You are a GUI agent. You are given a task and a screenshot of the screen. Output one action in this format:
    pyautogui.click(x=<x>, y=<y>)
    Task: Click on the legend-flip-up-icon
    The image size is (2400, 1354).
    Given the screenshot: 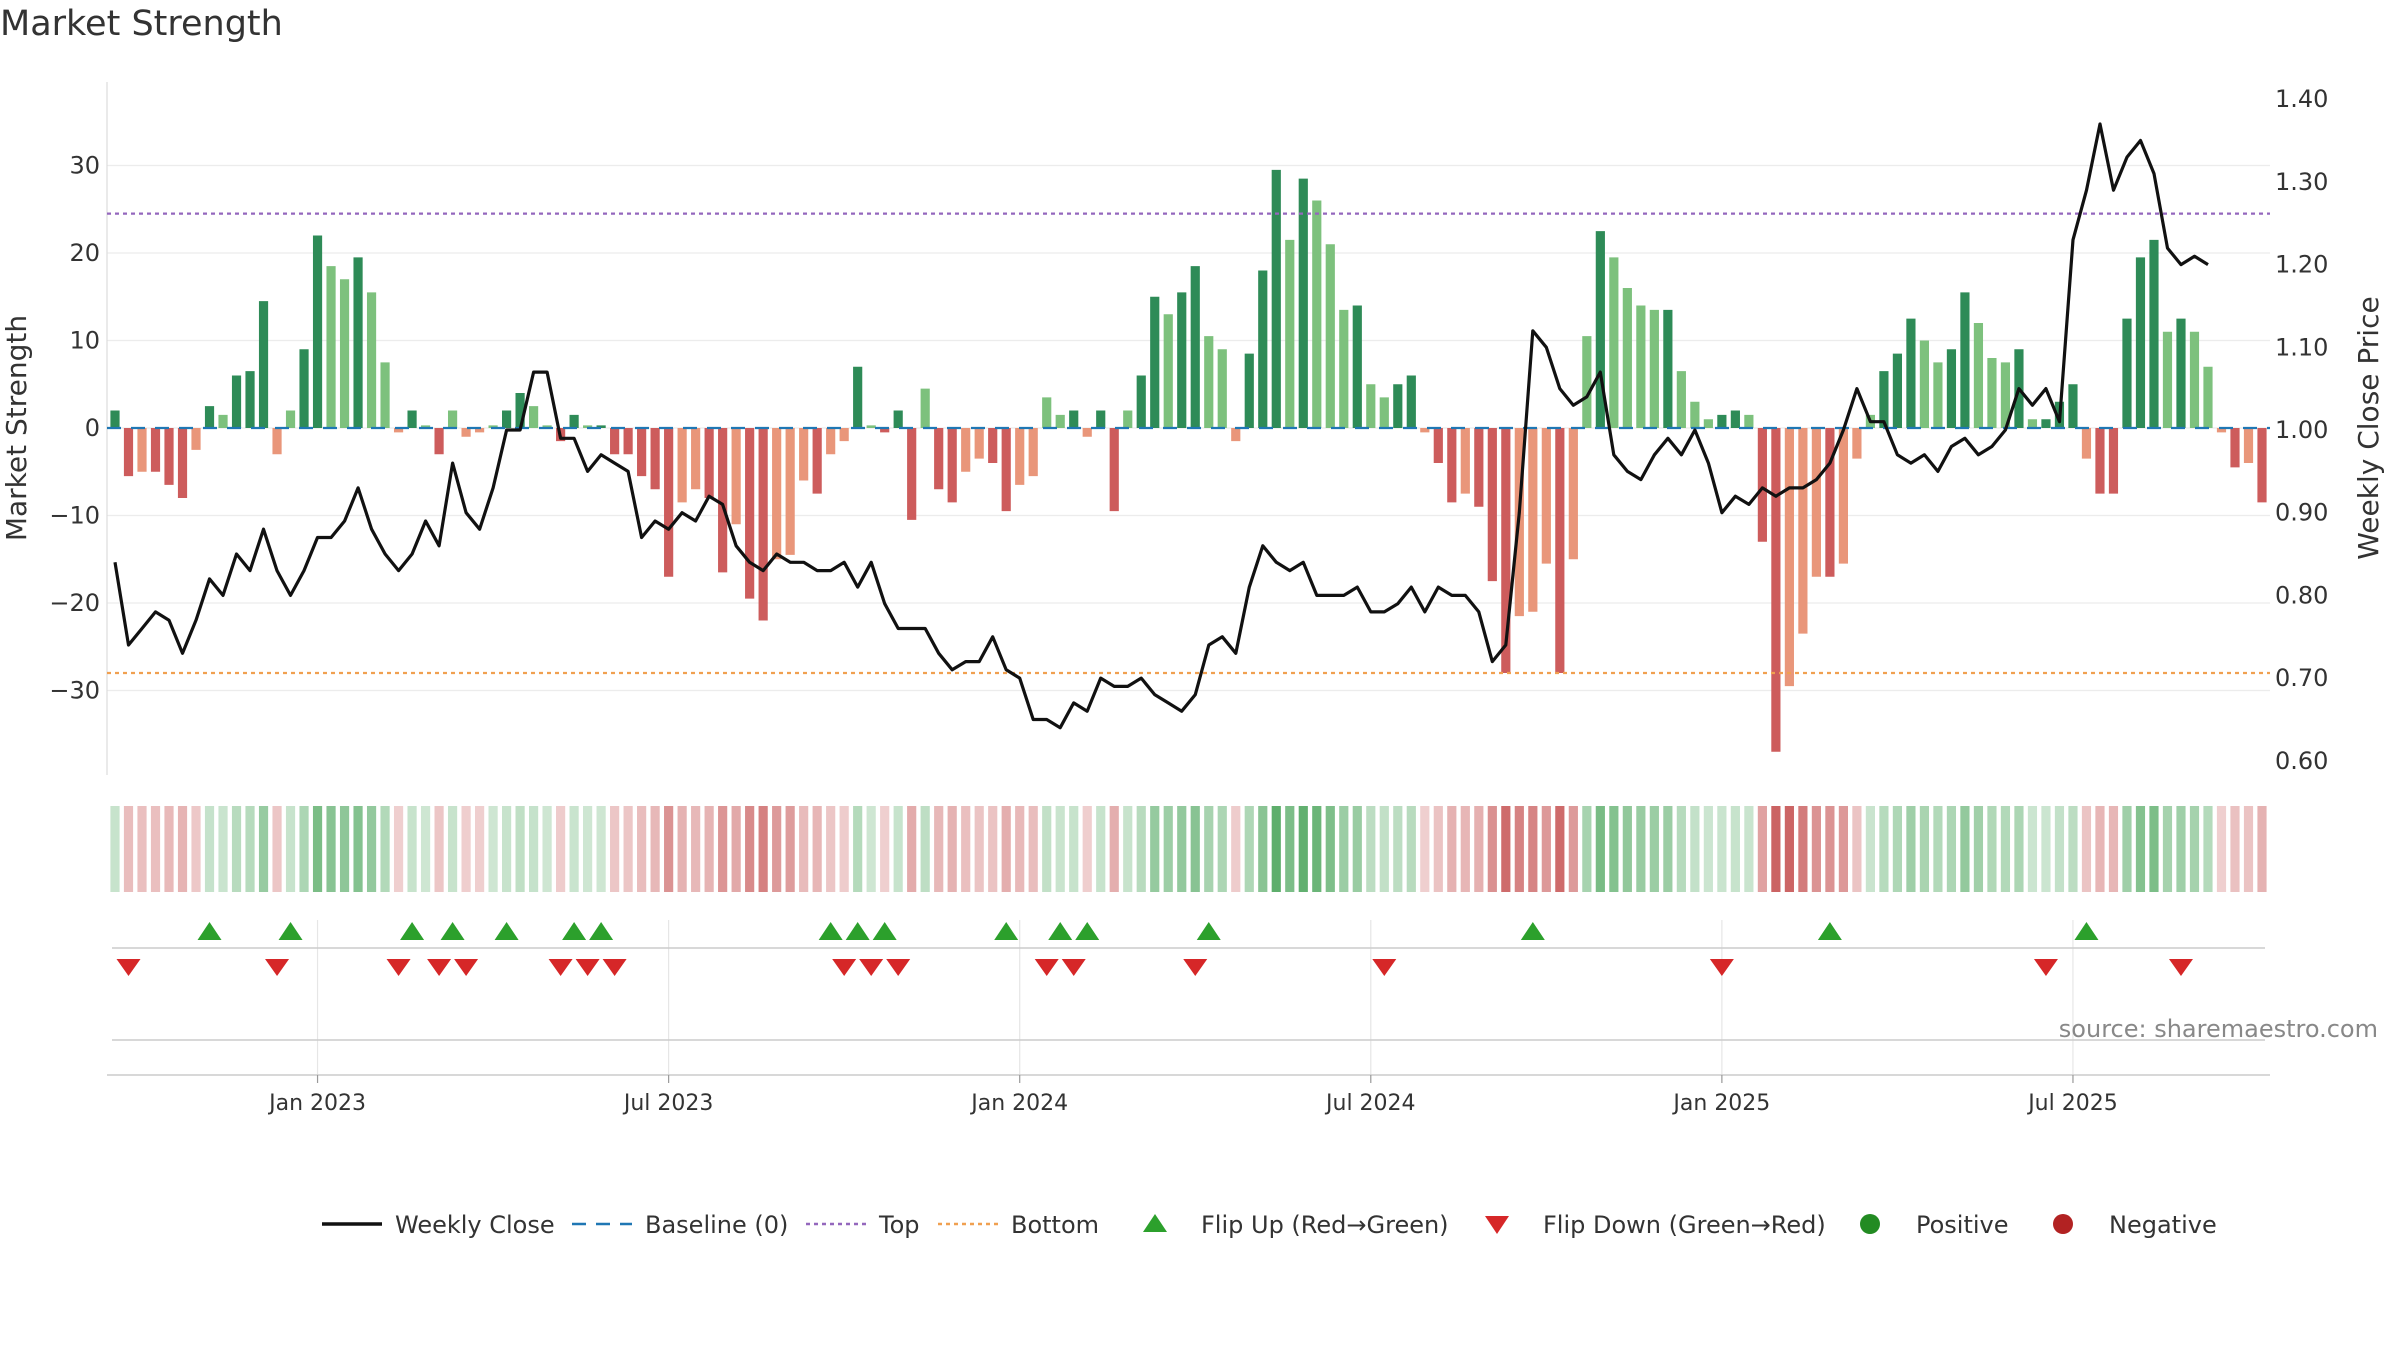 What is the action you would take?
    pyautogui.click(x=1155, y=1223)
    